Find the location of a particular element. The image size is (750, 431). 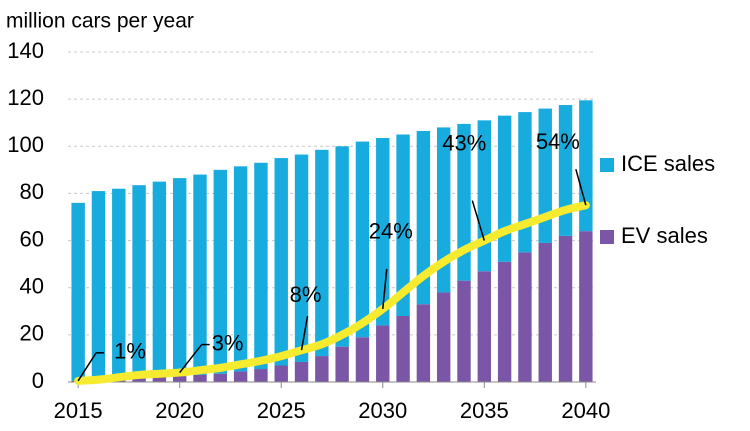

y-tick-label: 140 is located at coordinates (25, 50).